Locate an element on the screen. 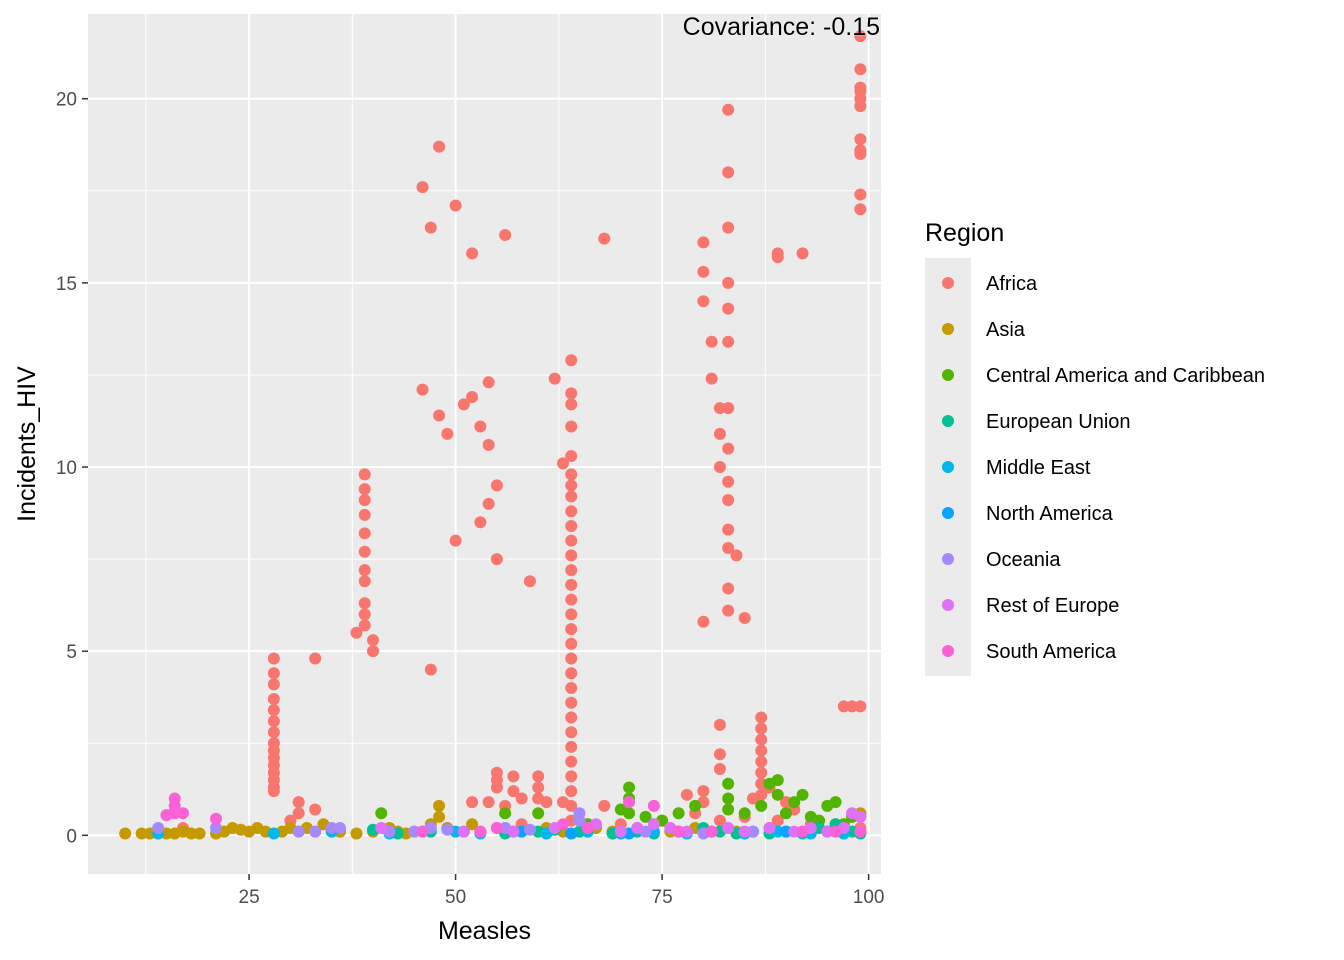  legend-label-south-america: South America is located at coordinates (1051, 652).